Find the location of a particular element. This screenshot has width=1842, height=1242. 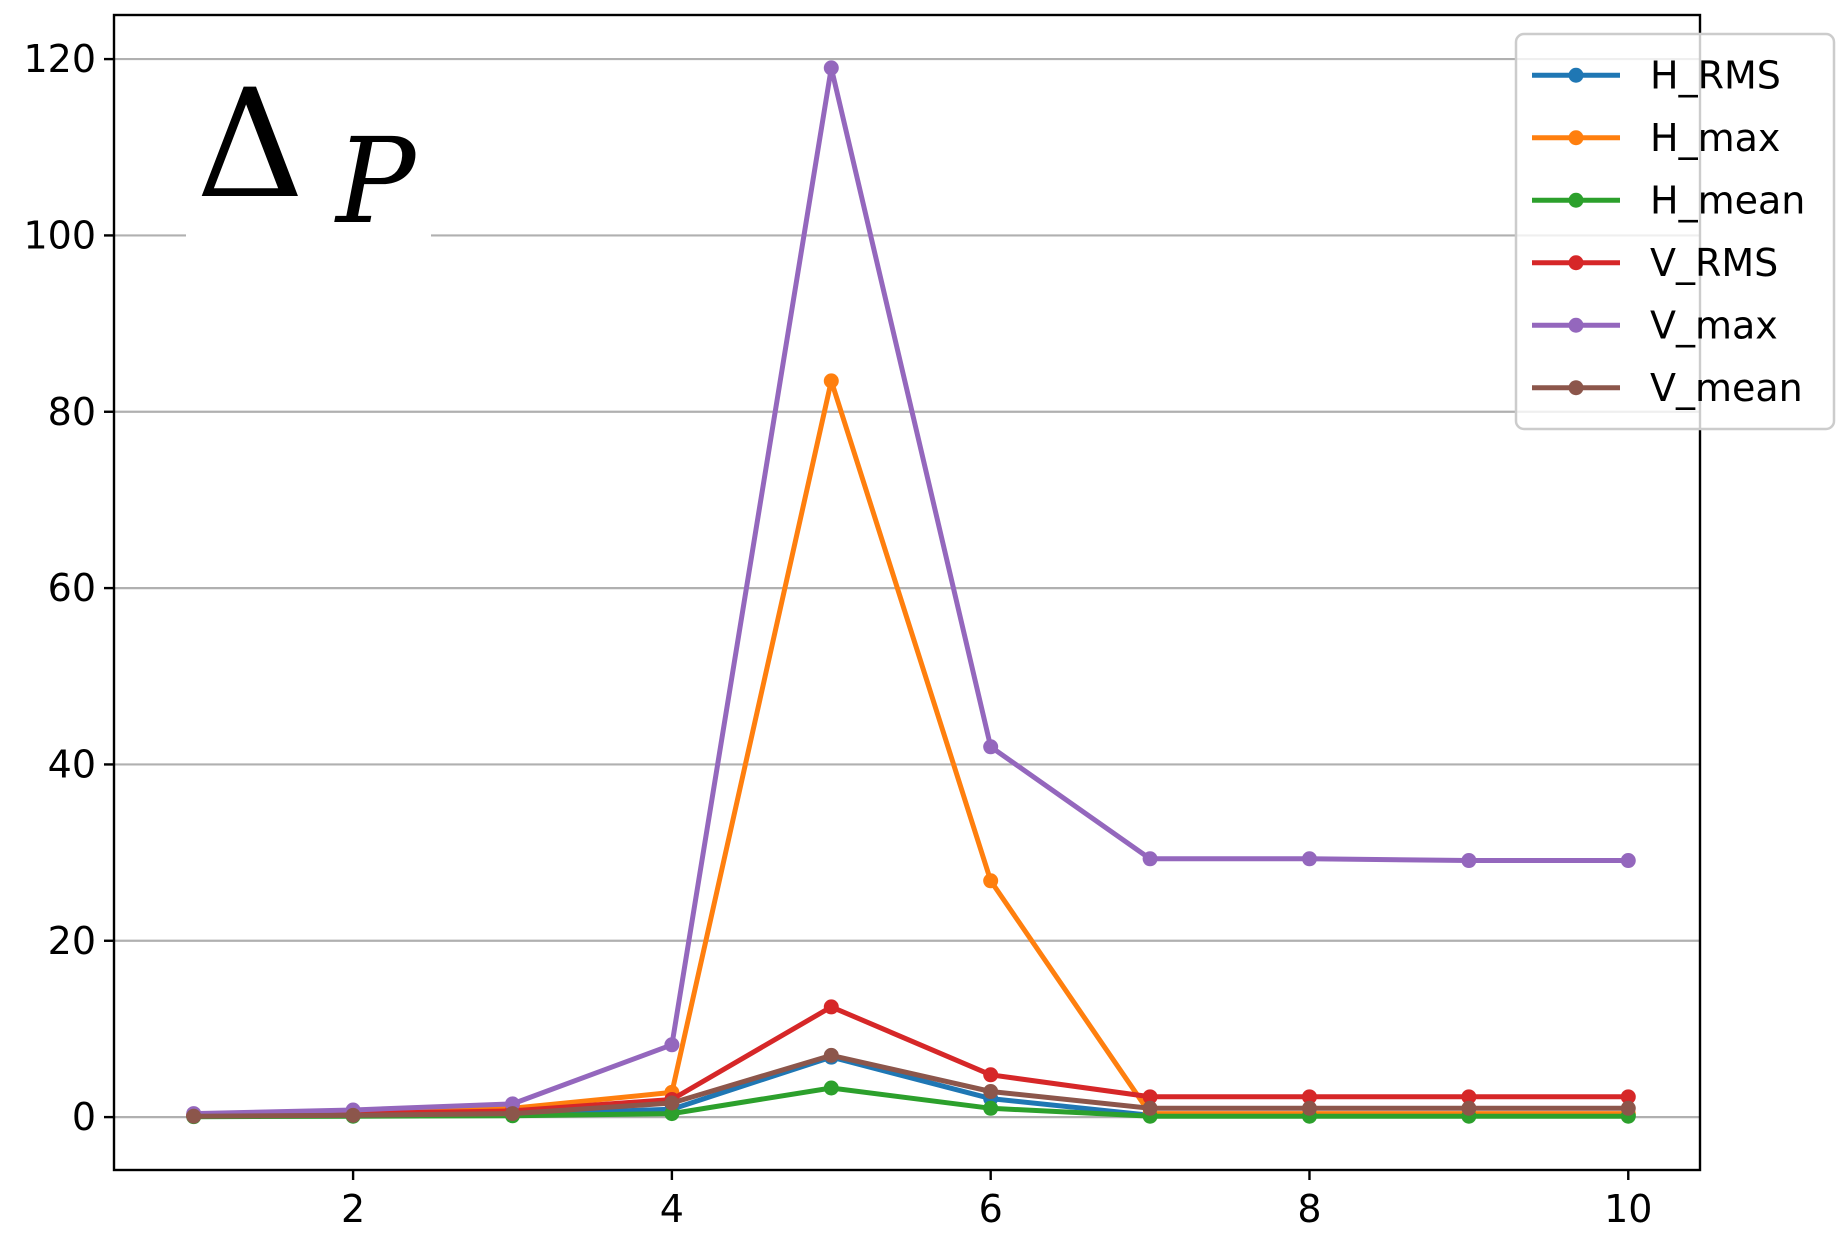

legend-label-v-rms: V_RMS is located at coordinates (1714, 263).